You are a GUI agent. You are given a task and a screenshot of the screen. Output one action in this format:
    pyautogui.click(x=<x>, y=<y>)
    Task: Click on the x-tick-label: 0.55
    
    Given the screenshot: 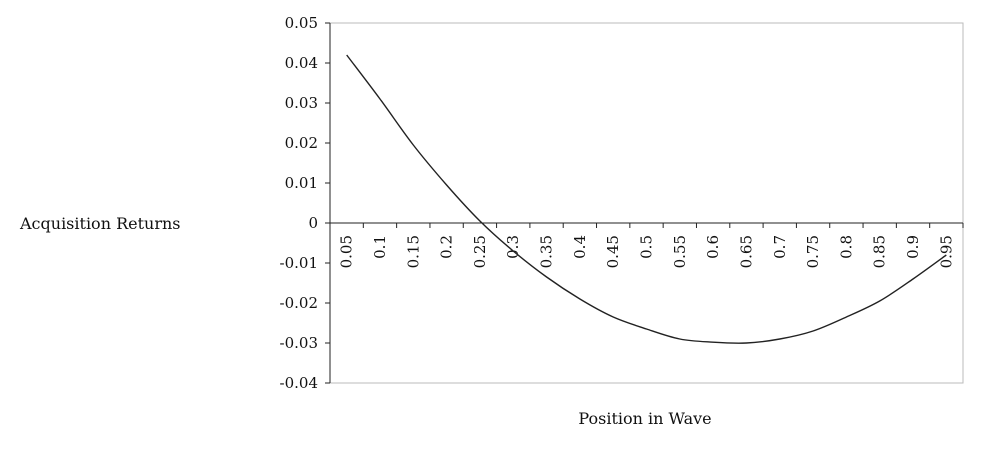 What is the action you would take?
    pyautogui.click(x=680, y=251)
    